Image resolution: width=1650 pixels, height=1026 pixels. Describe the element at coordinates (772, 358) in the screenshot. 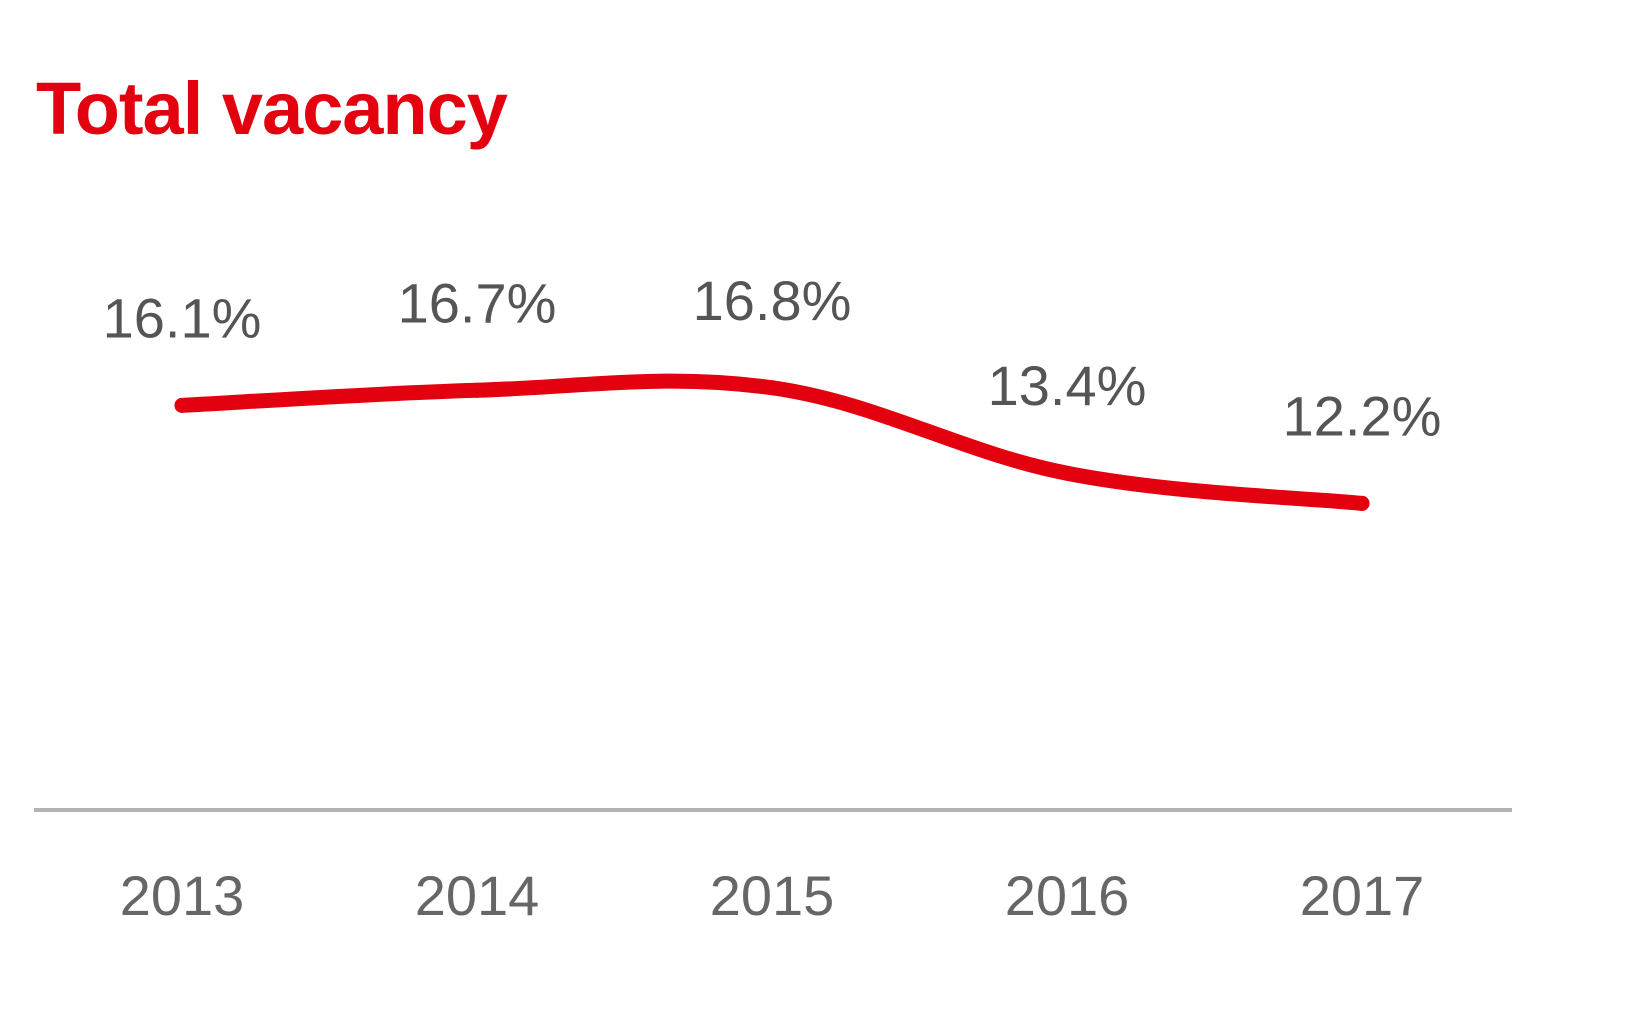

I see `data-labels: 16.1% 16.7% 16.8% 13.4% 12.2%` at that location.